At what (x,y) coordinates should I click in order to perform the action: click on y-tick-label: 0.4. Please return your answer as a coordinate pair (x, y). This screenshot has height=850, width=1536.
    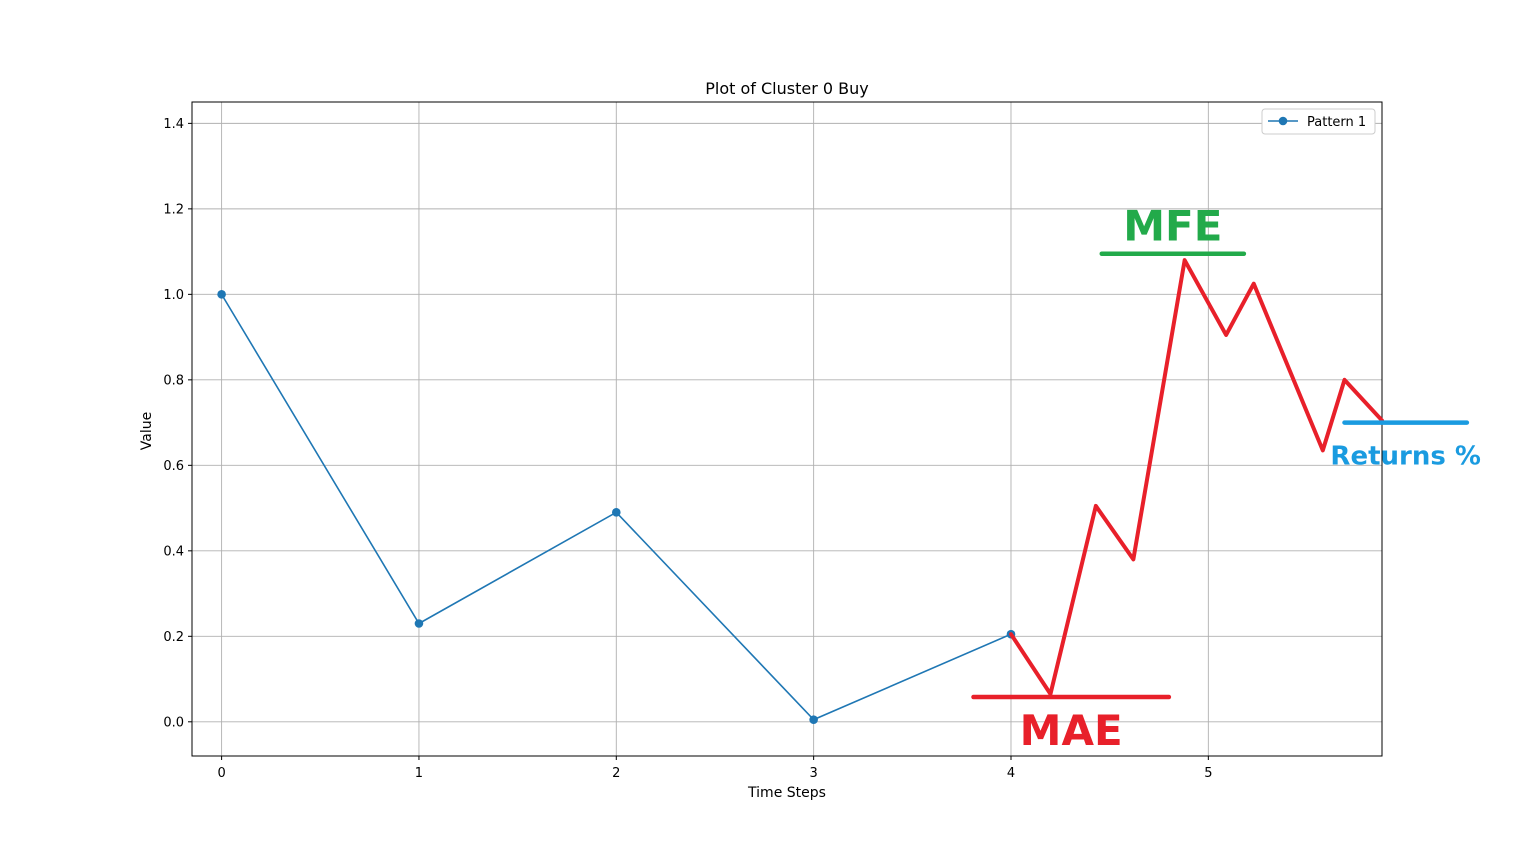
    Looking at the image, I should click on (173, 551).